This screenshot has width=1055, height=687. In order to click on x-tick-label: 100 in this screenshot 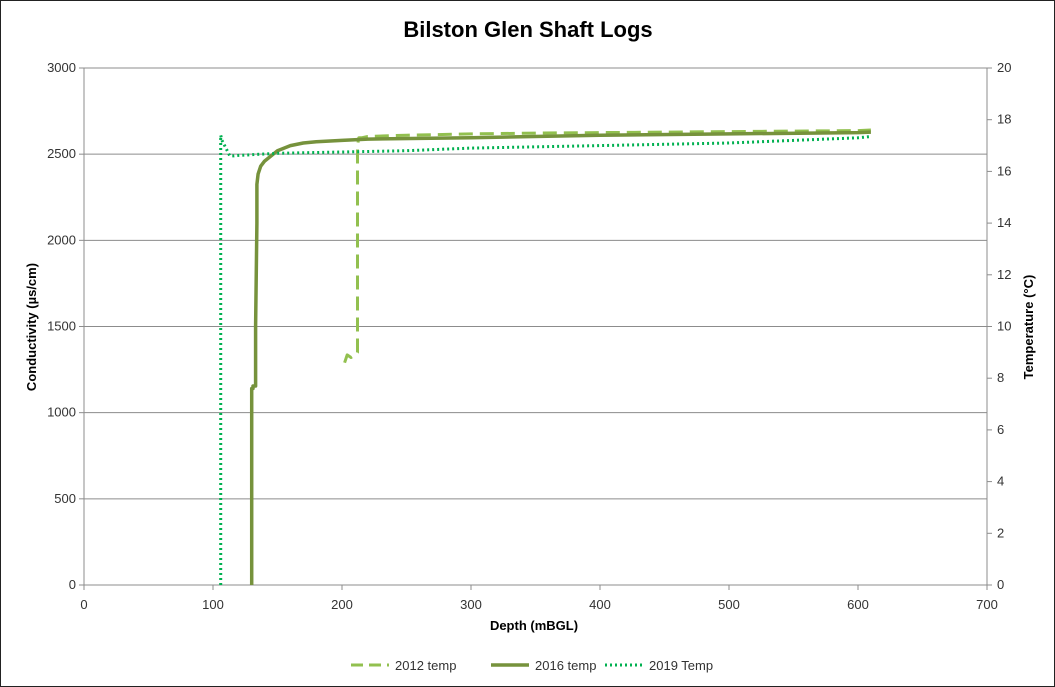, I will do `click(213, 604)`.